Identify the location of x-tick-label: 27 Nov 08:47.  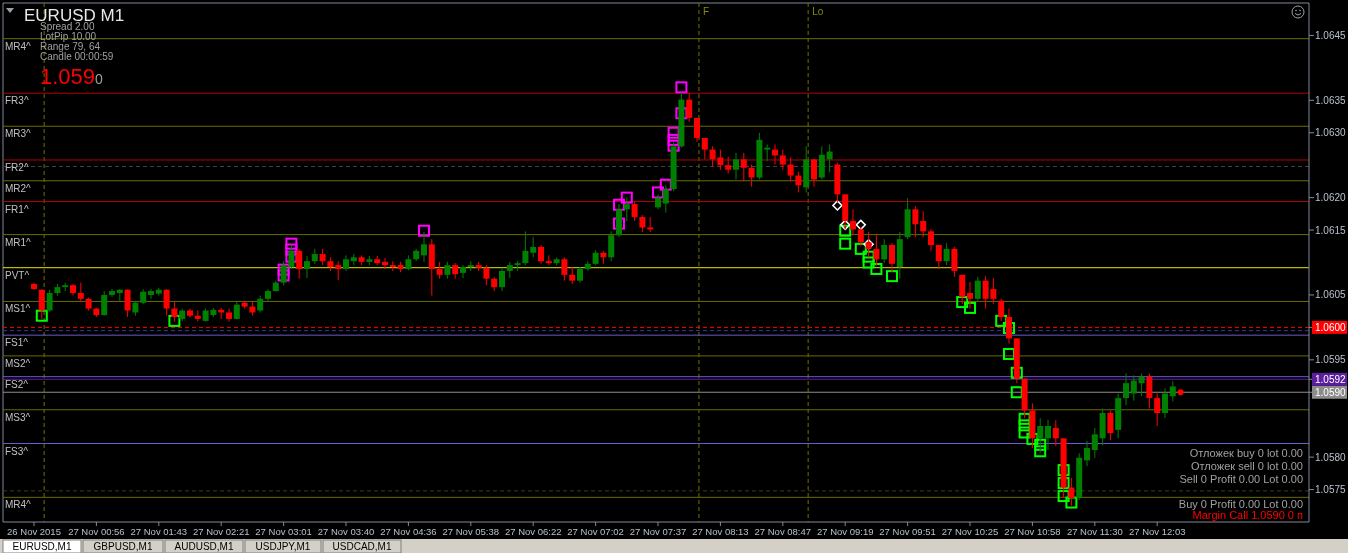
(783, 531).